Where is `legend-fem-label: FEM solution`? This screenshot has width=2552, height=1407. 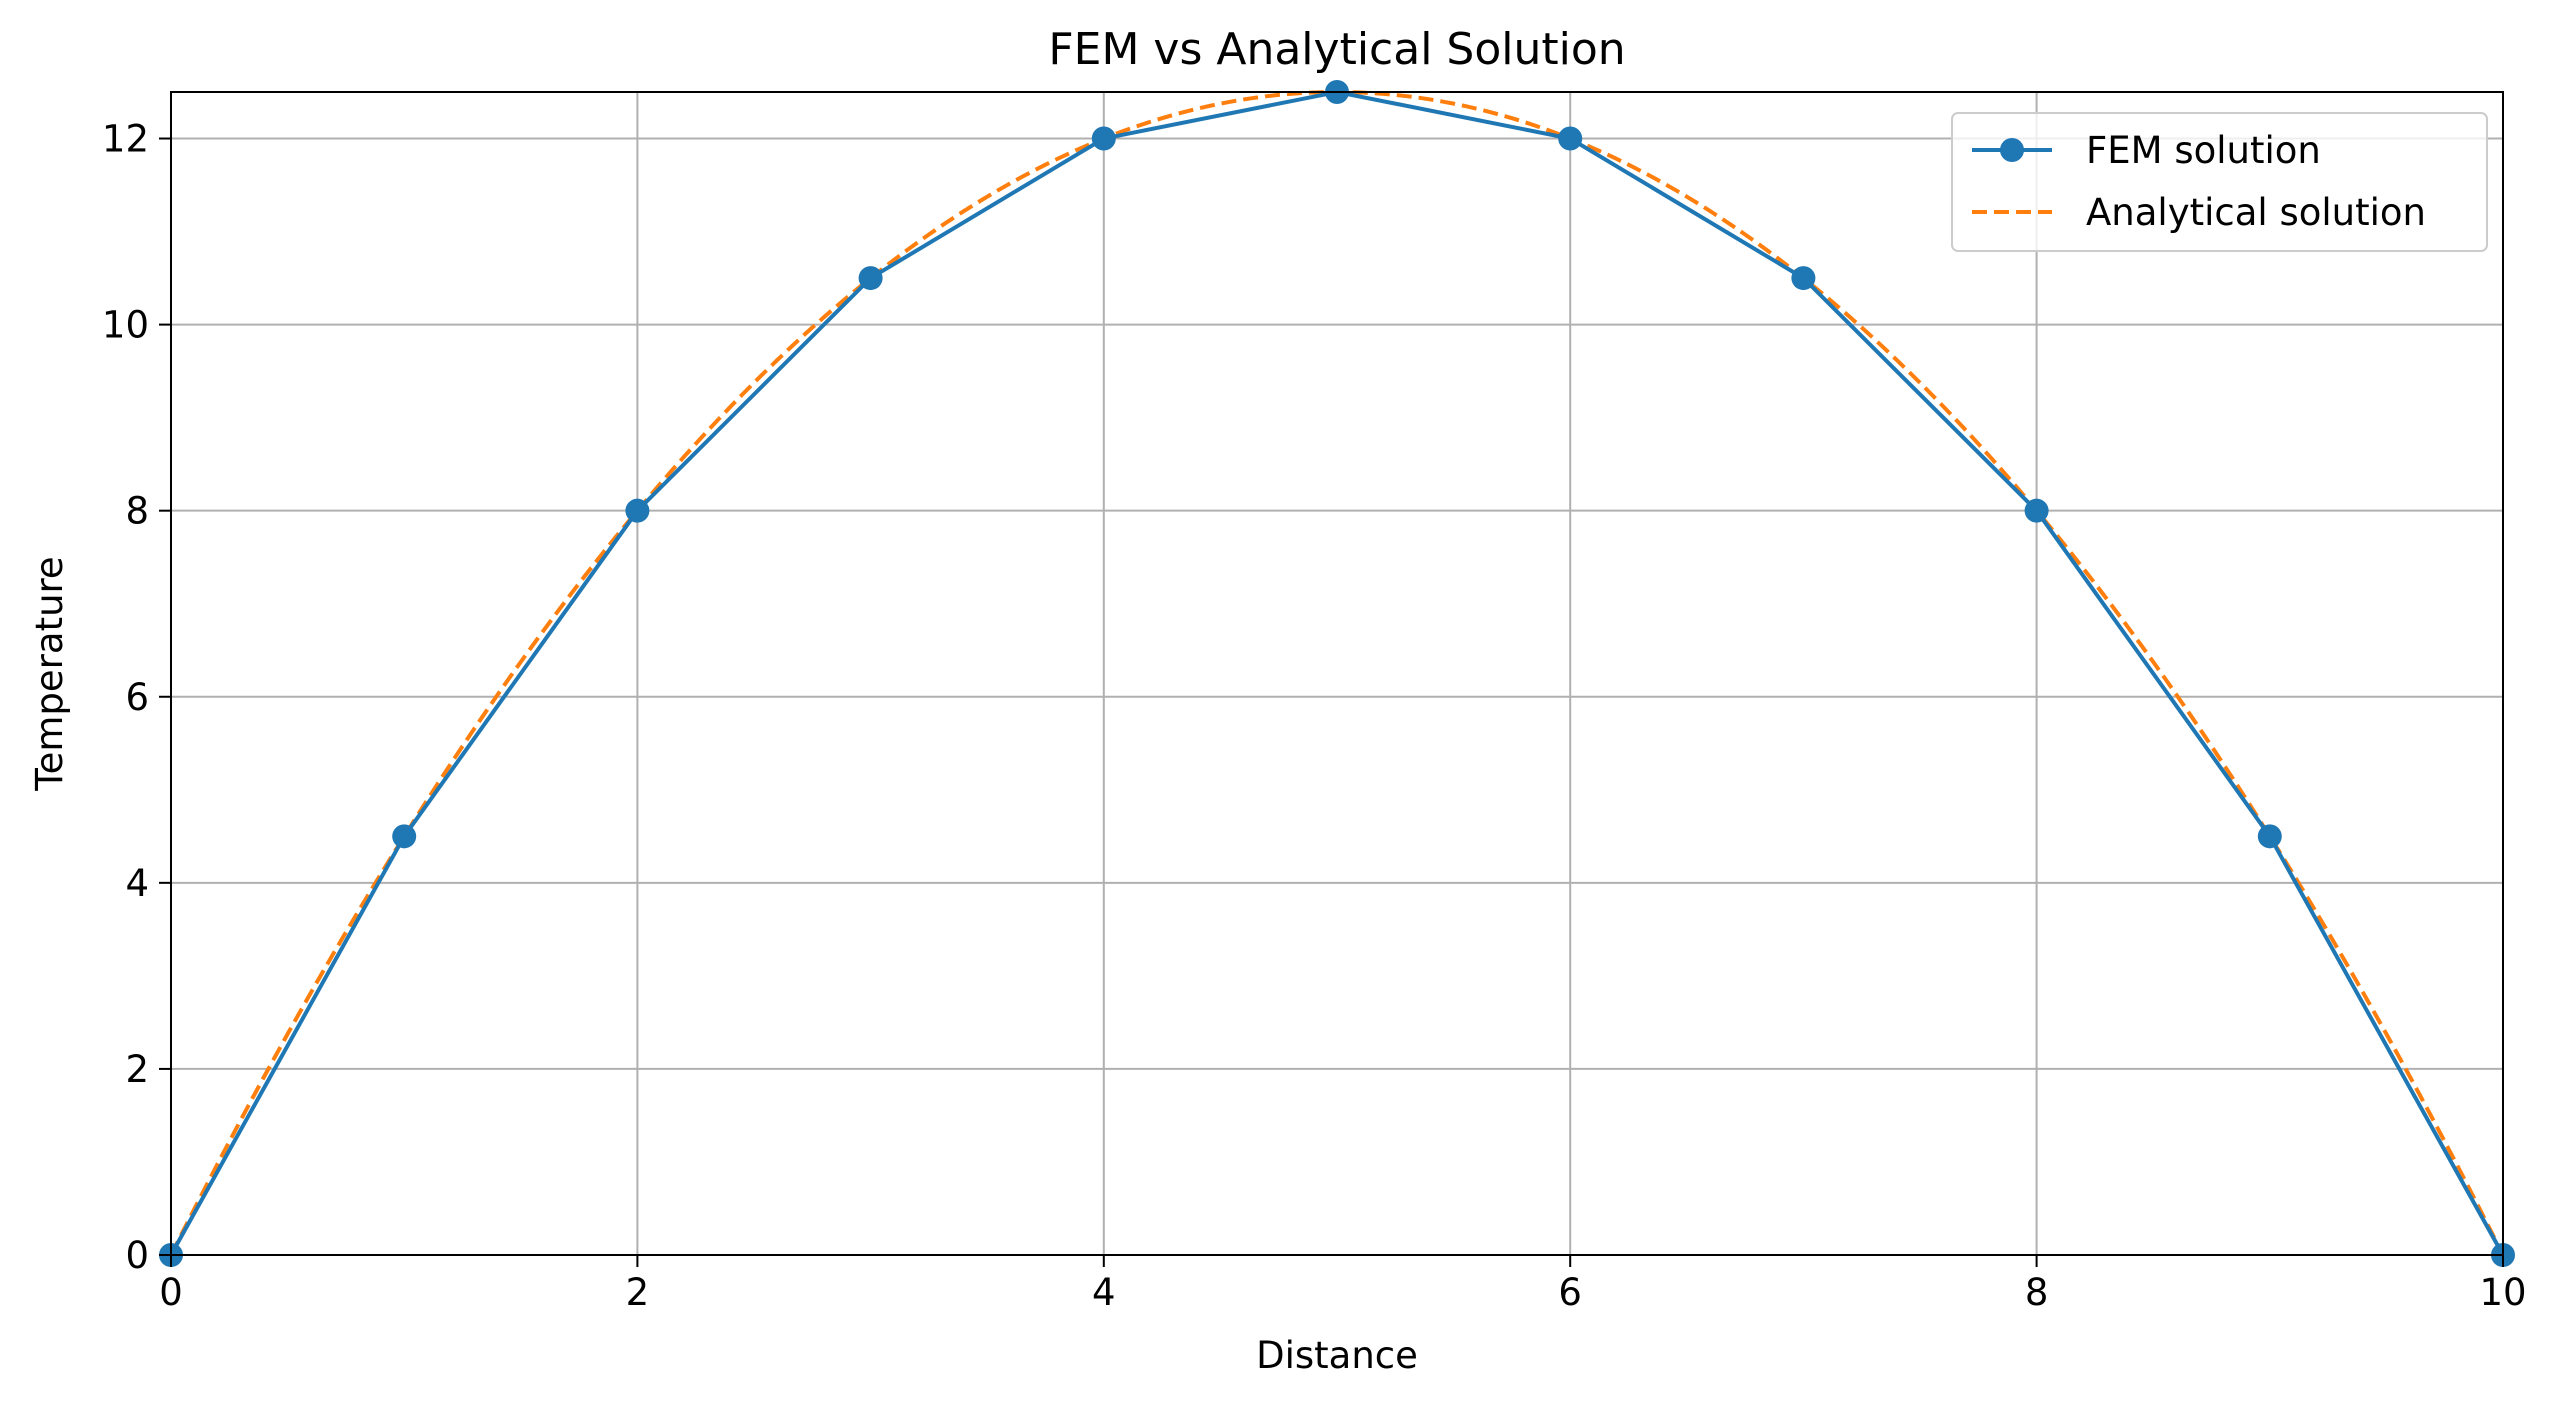 legend-fem-label: FEM solution is located at coordinates (2203, 150).